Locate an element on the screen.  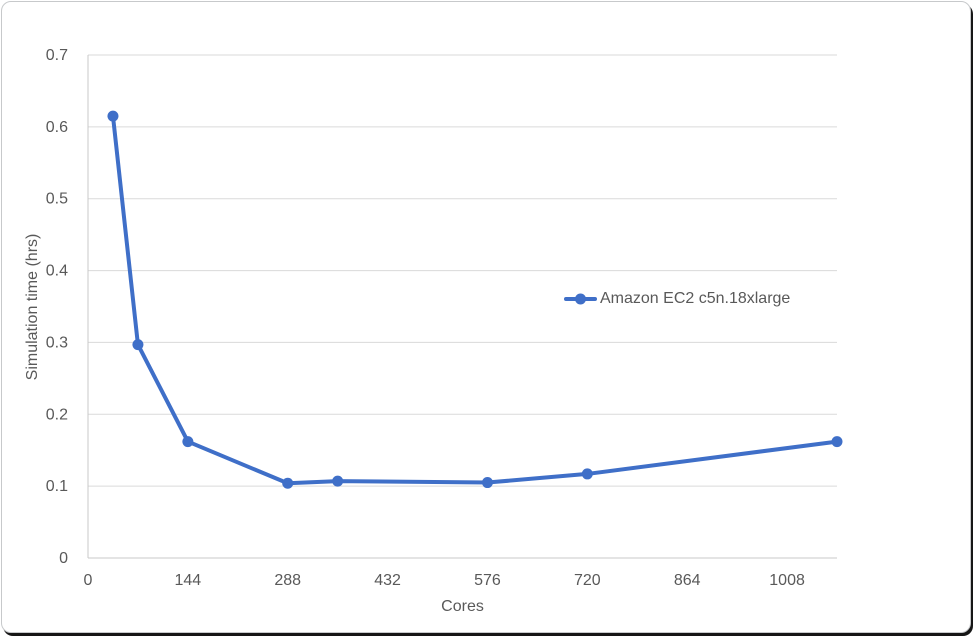
y-tick-label: 0.5 is located at coordinates (57, 199).